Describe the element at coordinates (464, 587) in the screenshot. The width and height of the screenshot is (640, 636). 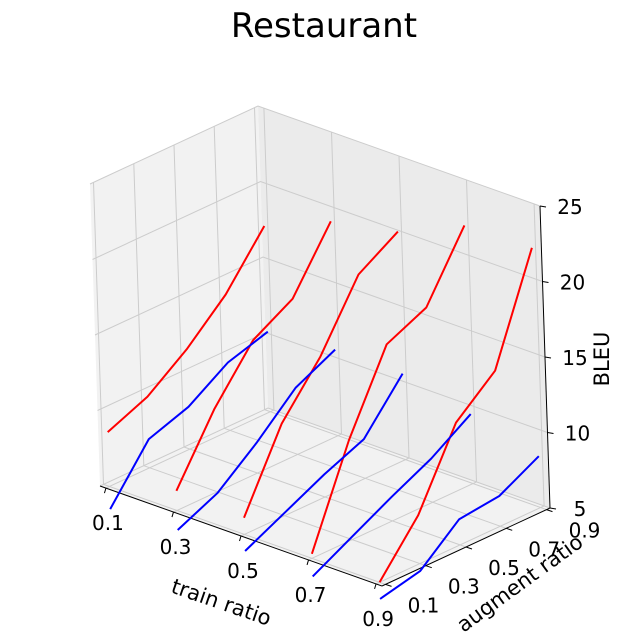
I see `y-tick-label: 0.3` at that location.